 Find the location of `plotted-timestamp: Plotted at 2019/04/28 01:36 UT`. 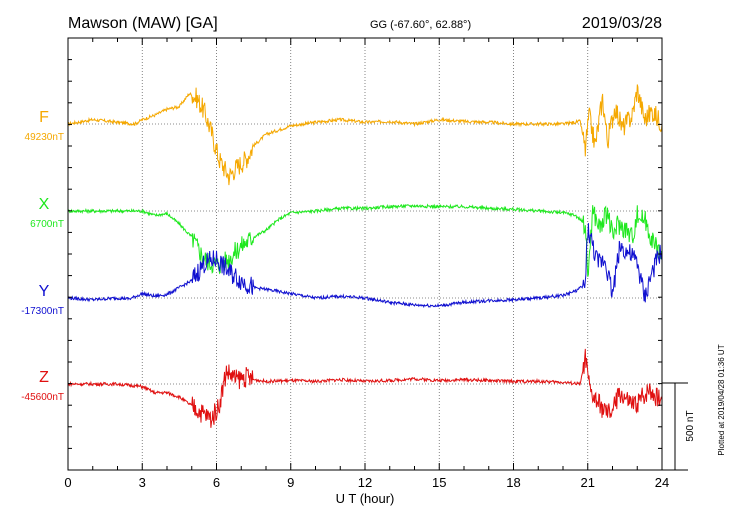

plotted-timestamp: Plotted at 2019/04/28 01:36 UT is located at coordinates (721, 399).